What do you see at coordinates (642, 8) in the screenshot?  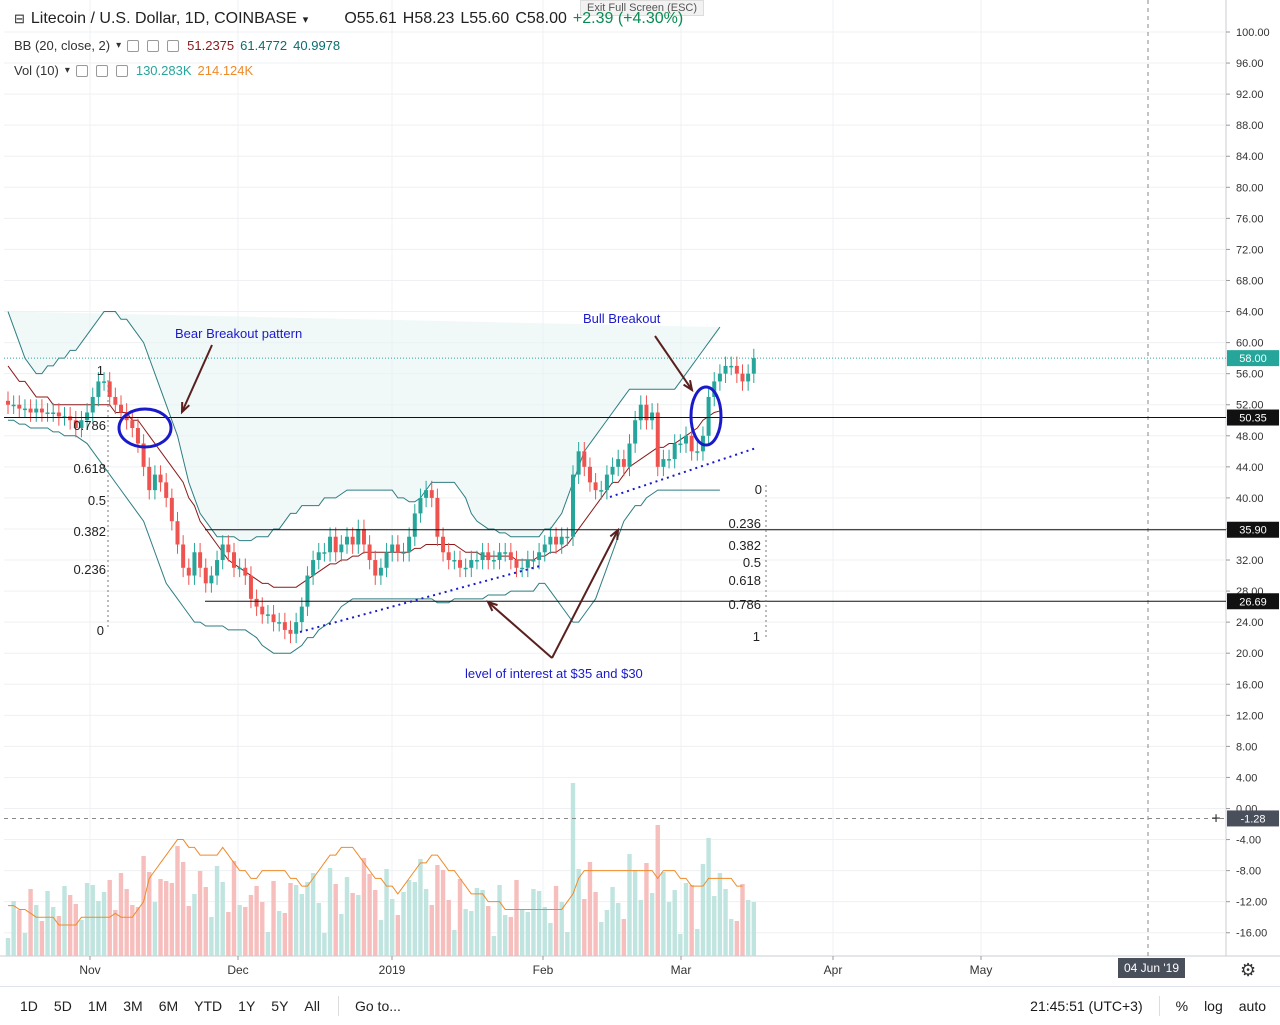 I see `exit-fullscreen-button: Exit Full Screen (ESC)` at bounding box center [642, 8].